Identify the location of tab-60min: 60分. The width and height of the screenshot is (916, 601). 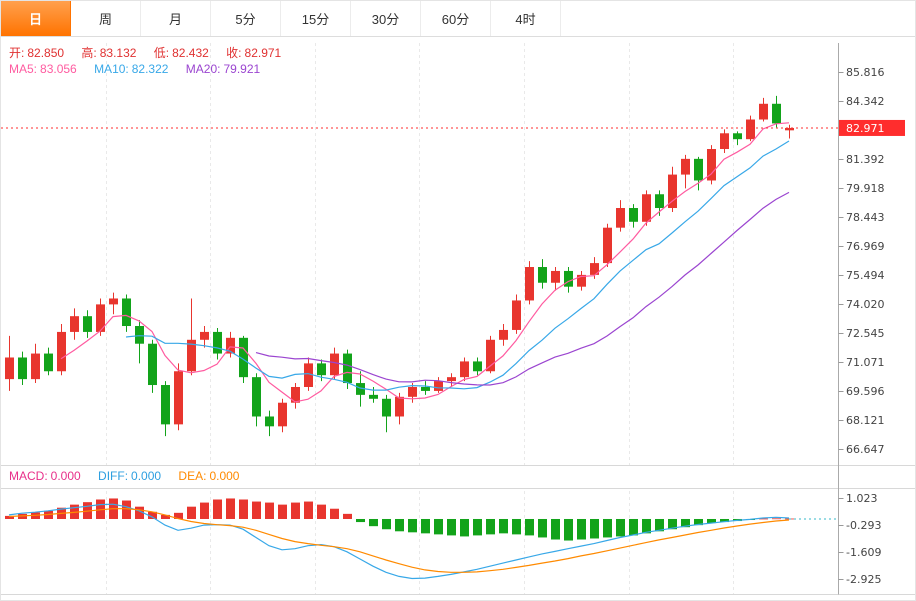
(456, 18).